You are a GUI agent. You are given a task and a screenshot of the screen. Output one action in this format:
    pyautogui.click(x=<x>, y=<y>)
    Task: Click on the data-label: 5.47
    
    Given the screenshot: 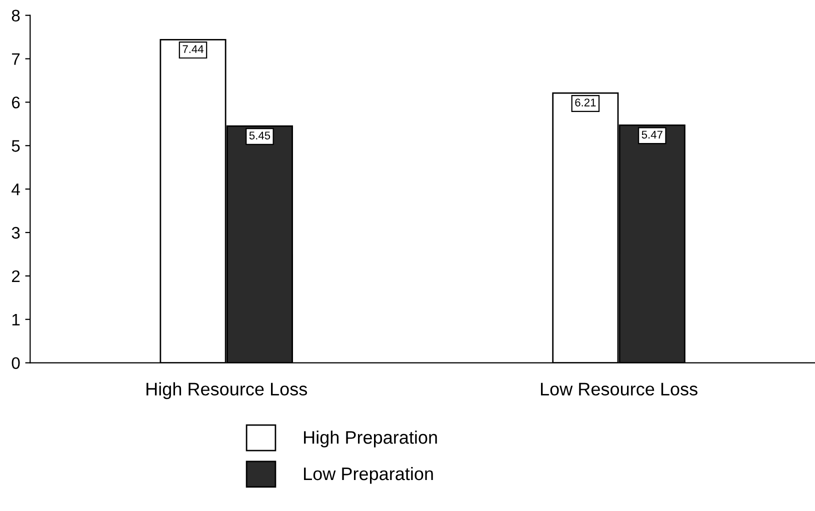 What is the action you would take?
    pyautogui.click(x=652, y=134)
    